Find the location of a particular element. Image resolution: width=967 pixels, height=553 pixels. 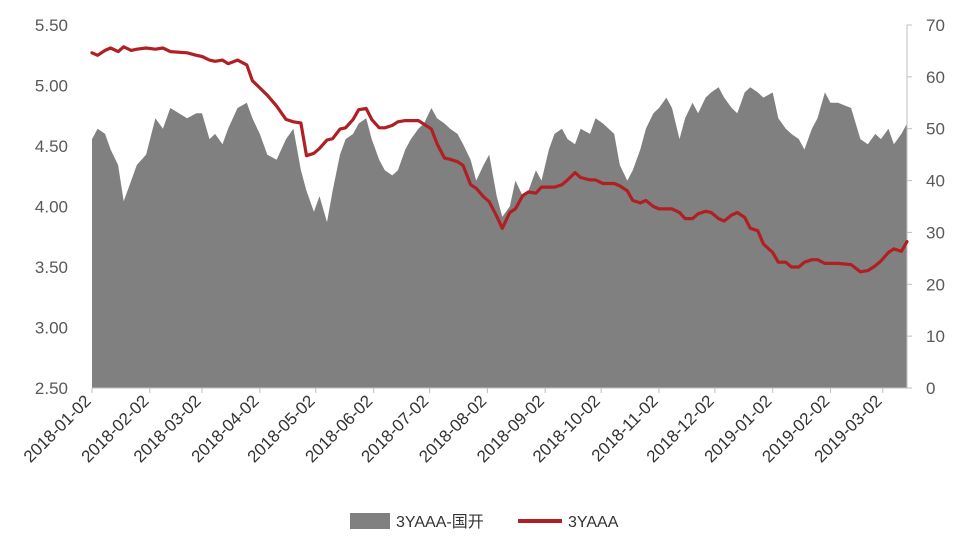

legend-label-line: 3YAAA is located at coordinates (593, 522).